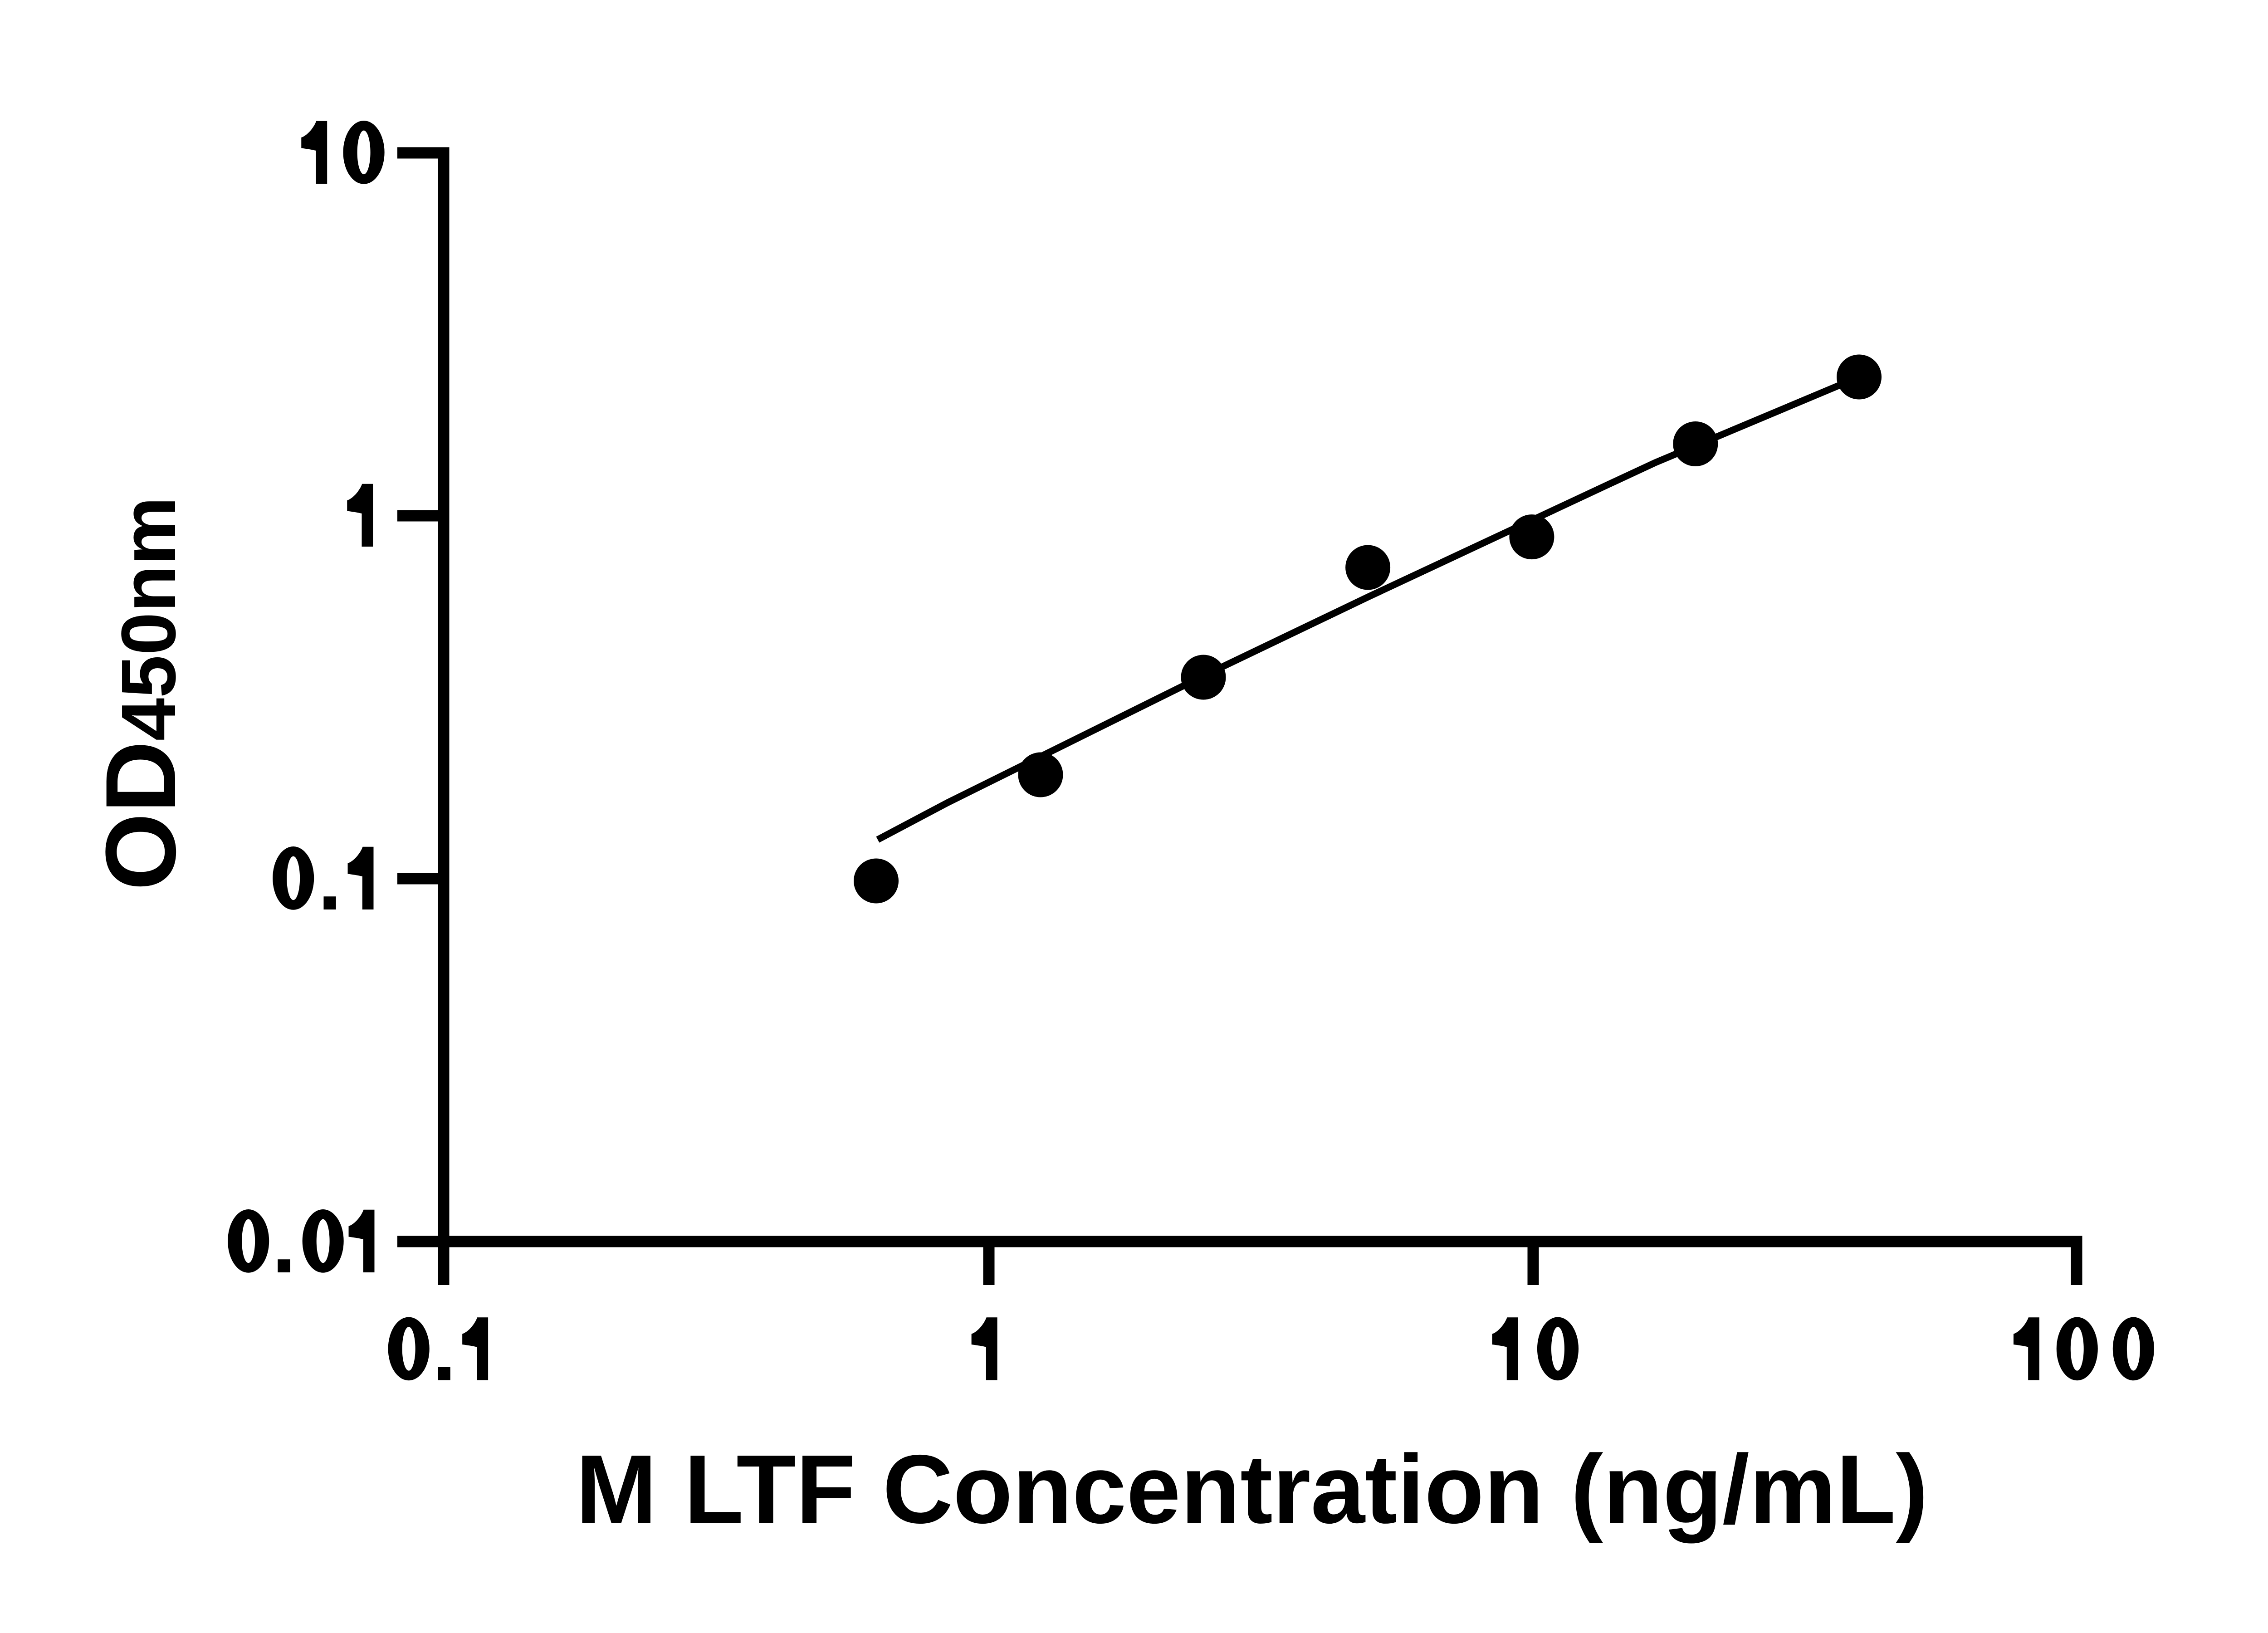 This screenshot has height=1633, width=2268. What do you see at coordinates (1252, 1489) in the screenshot?
I see `svg-text: M LTF Concentration (ng/mL)` at bounding box center [1252, 1489].